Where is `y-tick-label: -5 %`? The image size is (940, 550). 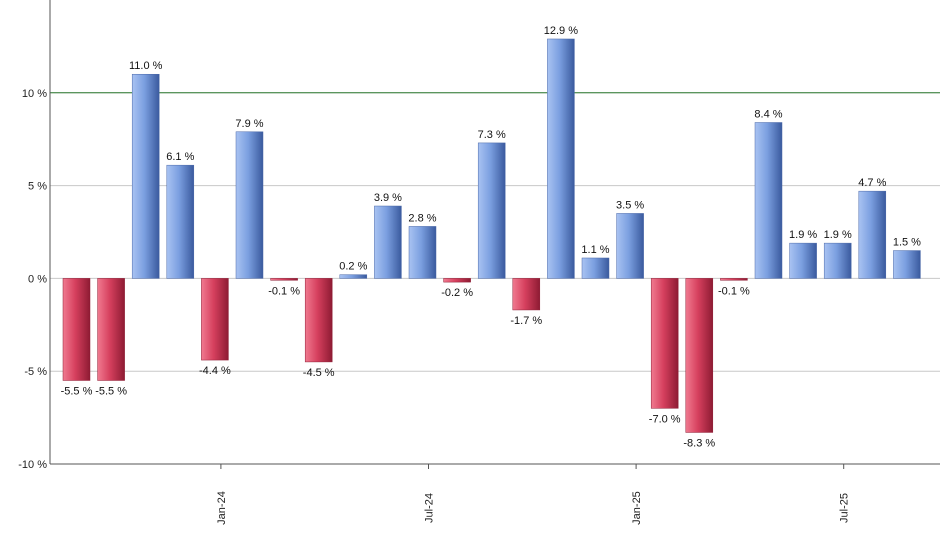 y-tick-label: -5 % is located at coordinates (35, 372).